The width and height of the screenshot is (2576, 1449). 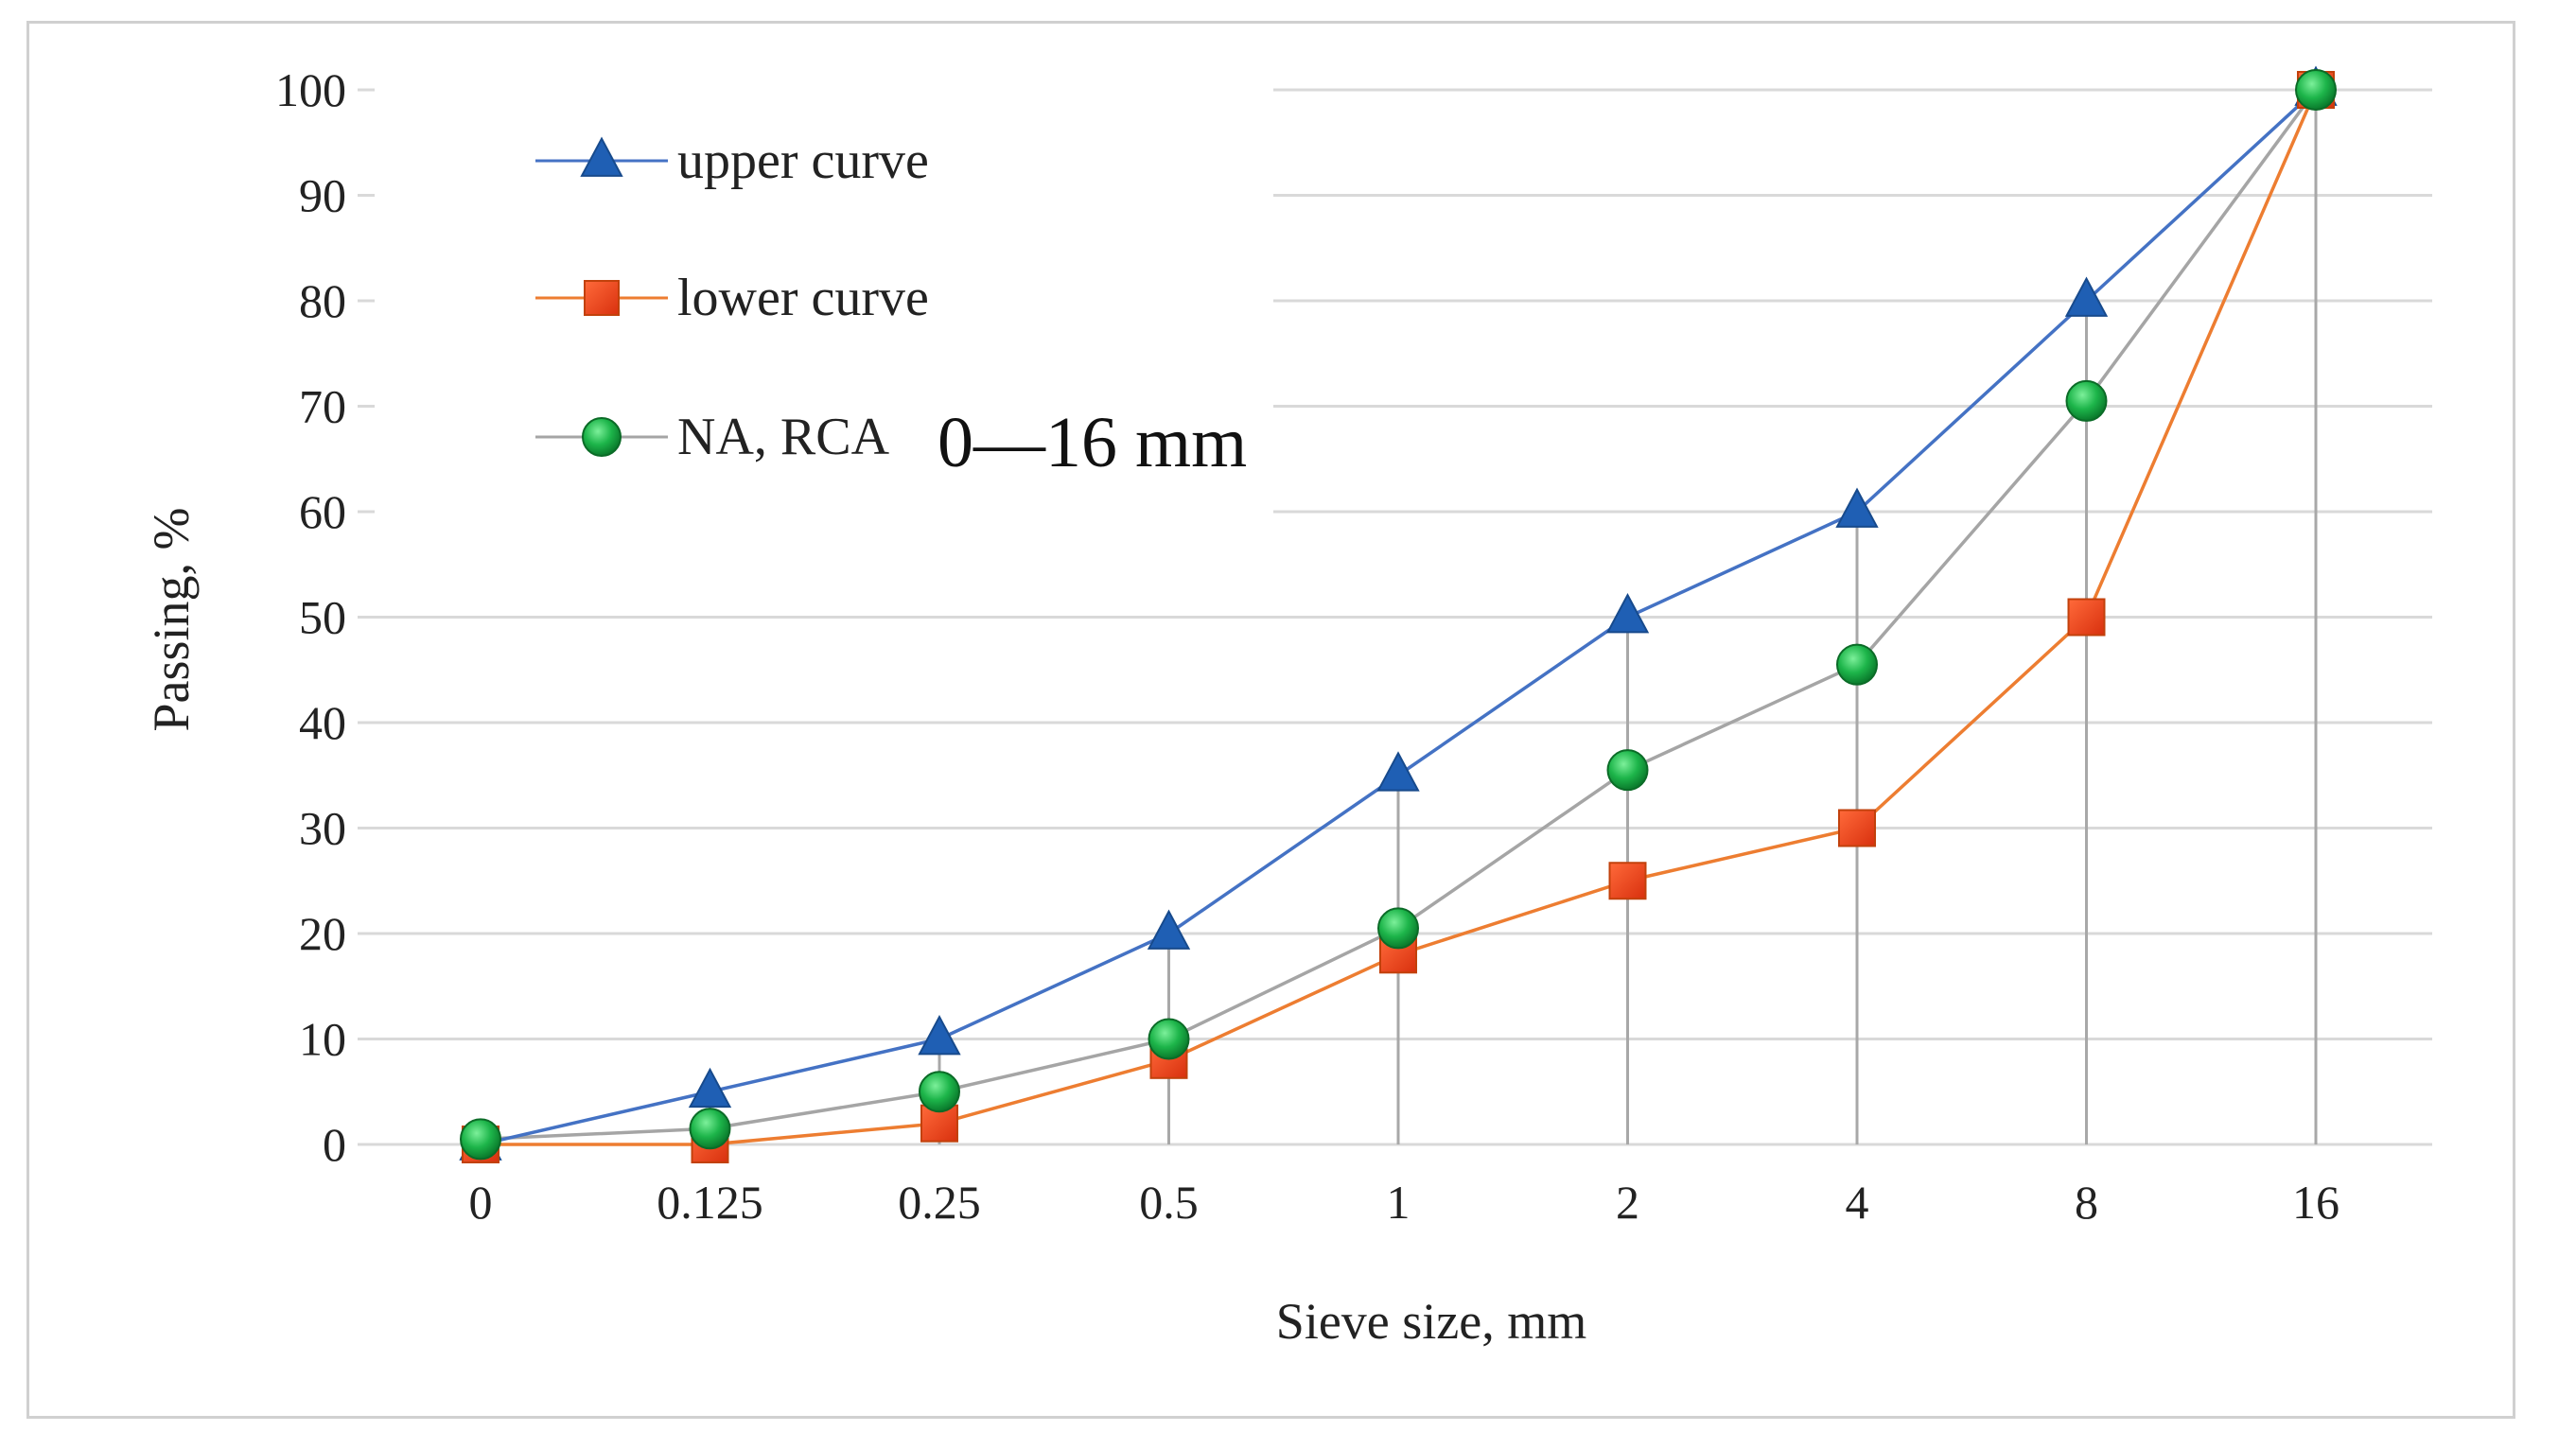 I want to click on marker-na-rca-0.25, so click(x=940, y=1092).